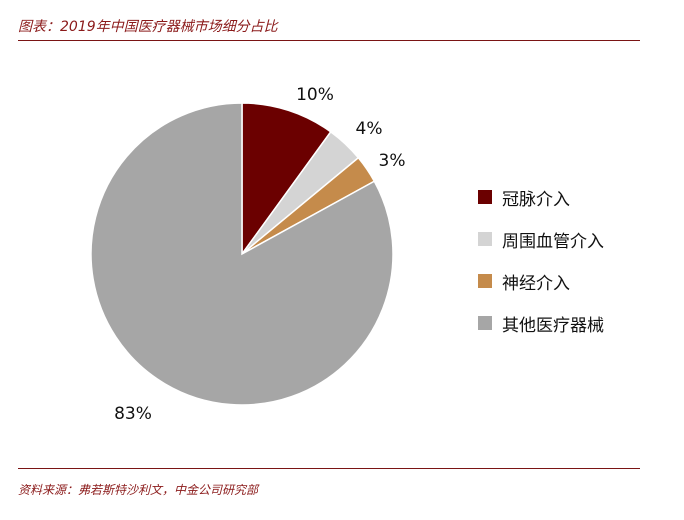 Image resolution: width=684 pixels, height=520 pixels. I want to click on legend-label: 其他医疗器械, so click(553, 325).